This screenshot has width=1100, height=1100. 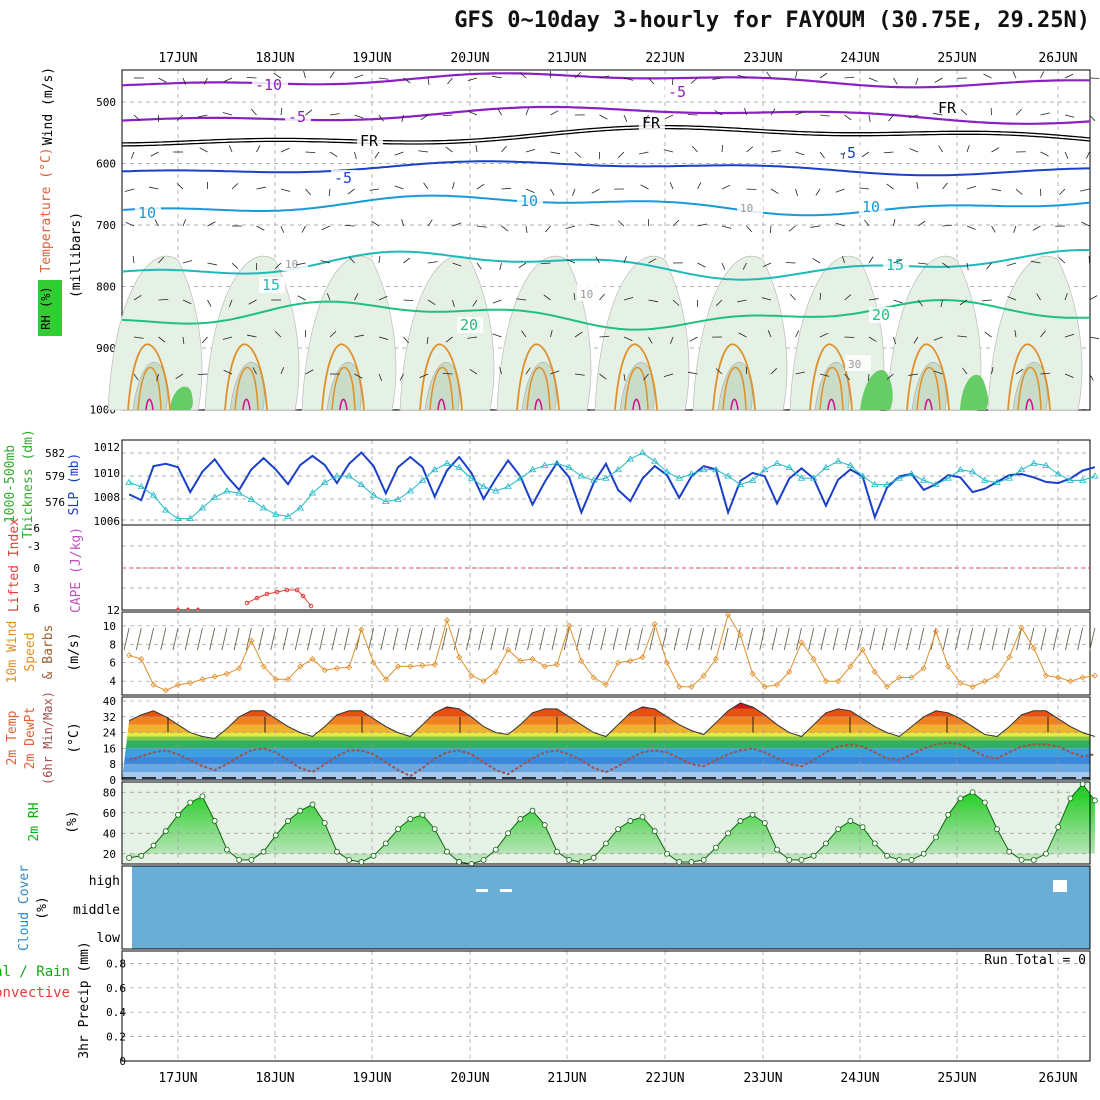 What do you see at coordinates (606, 137) in the screenshot?
I see `temp-contour-freezing` at bounding box center [606, 137].